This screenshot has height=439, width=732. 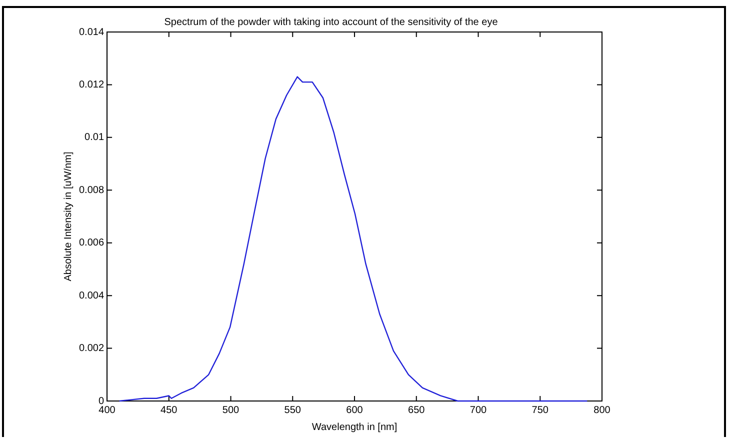 I want to click on y-tick-label: 0, so click(x=101, y=401).